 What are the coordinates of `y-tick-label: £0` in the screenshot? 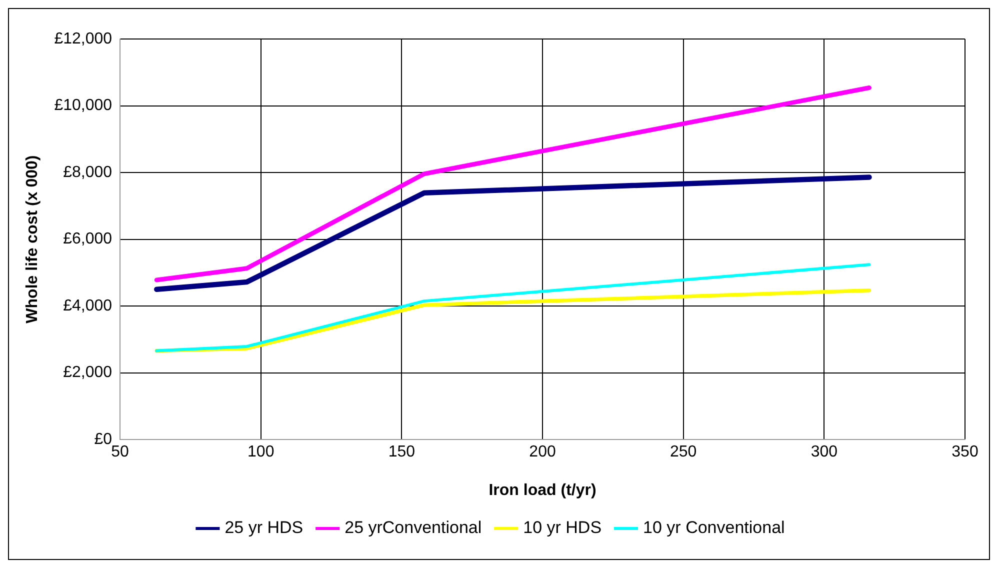 It's located at (103, 439).